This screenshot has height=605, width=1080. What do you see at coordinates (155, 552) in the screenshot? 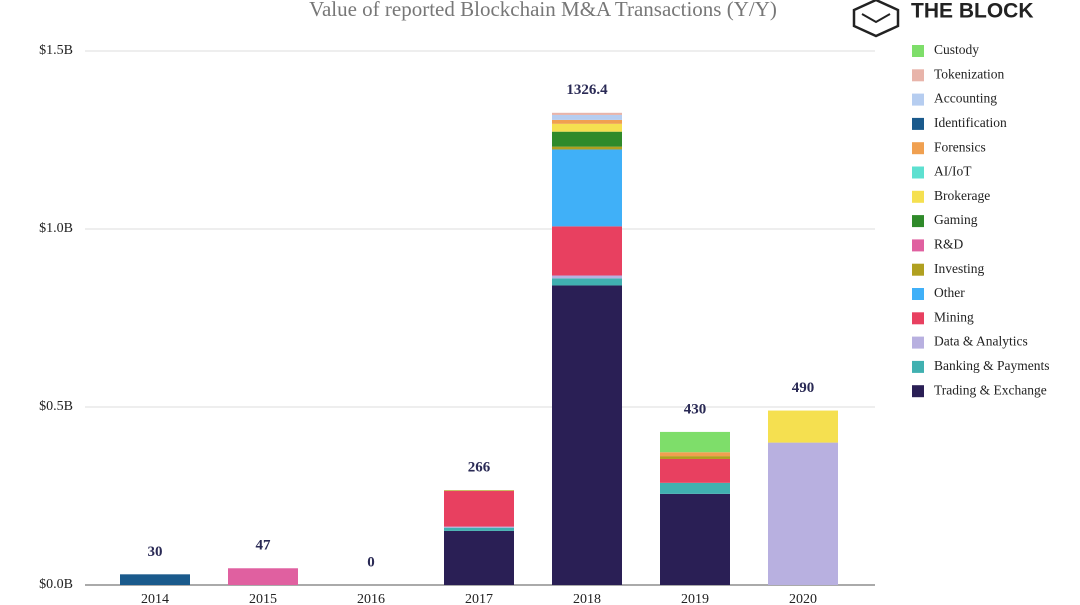
I see `total-label: 30` at bounding box center [155, 552].